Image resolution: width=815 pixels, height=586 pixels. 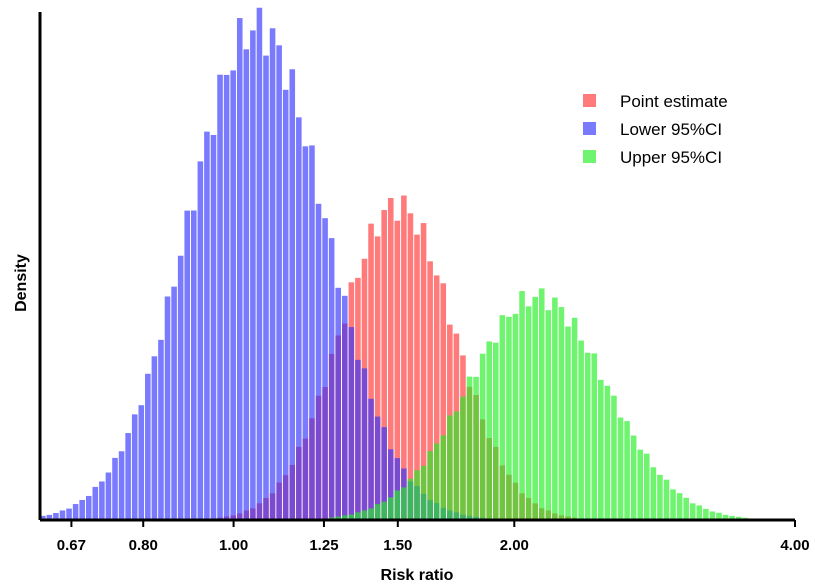 I want to click on x-tick-label: 4.00, so click(x=794, y=545).